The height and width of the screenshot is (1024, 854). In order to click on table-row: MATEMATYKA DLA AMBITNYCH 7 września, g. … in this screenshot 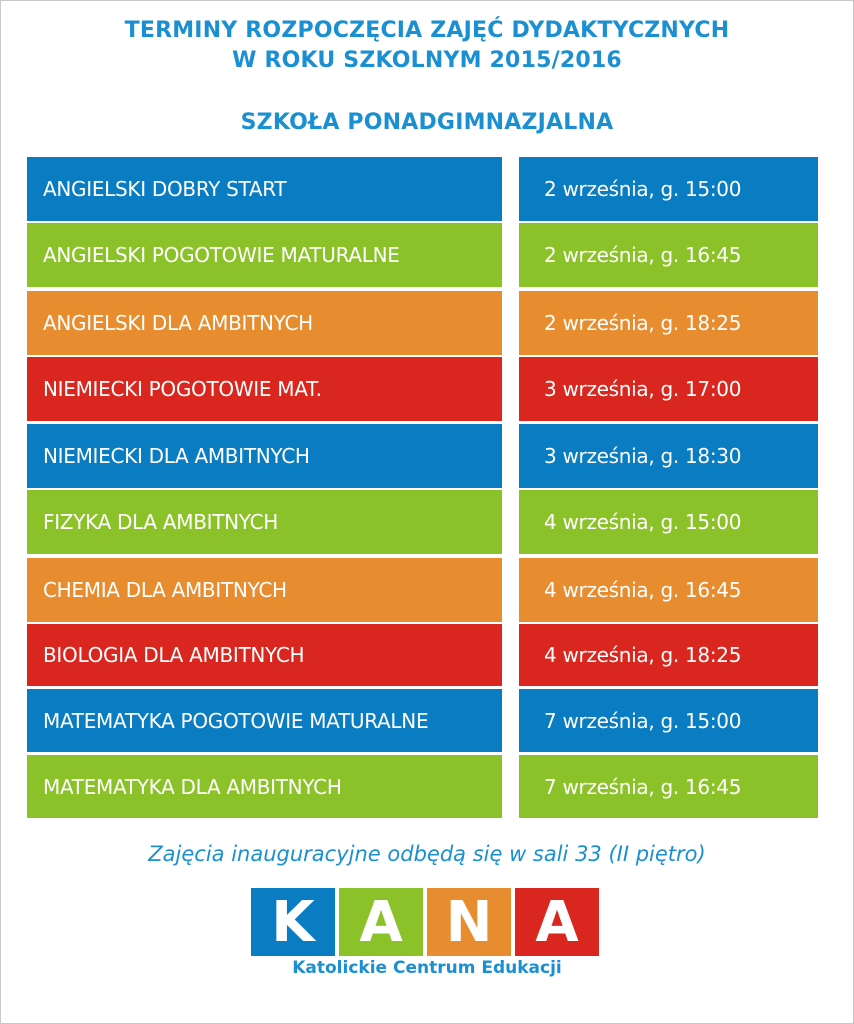, I will do `click(427, 786)`.